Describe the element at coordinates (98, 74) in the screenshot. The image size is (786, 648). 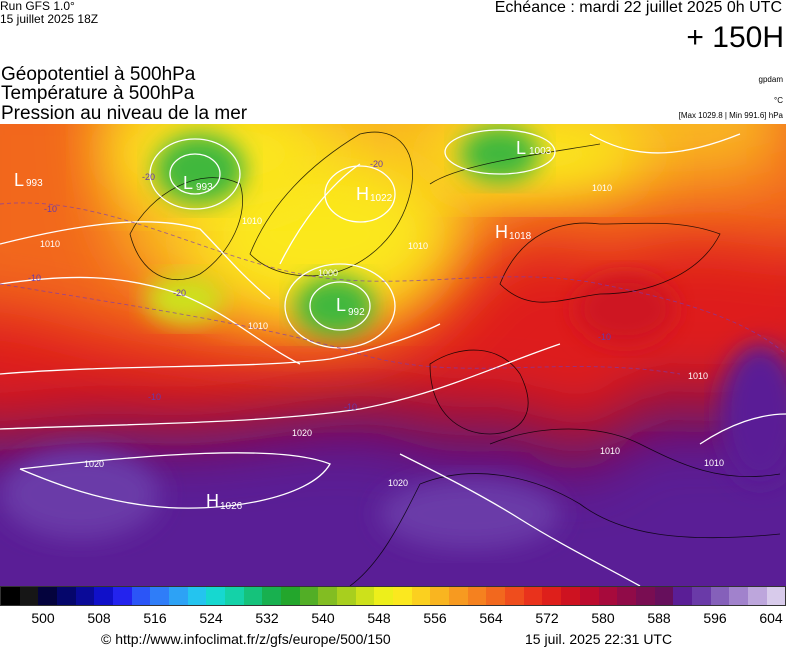
I see `title-geopotential: Géopotentiel à 500hPa` at that location.